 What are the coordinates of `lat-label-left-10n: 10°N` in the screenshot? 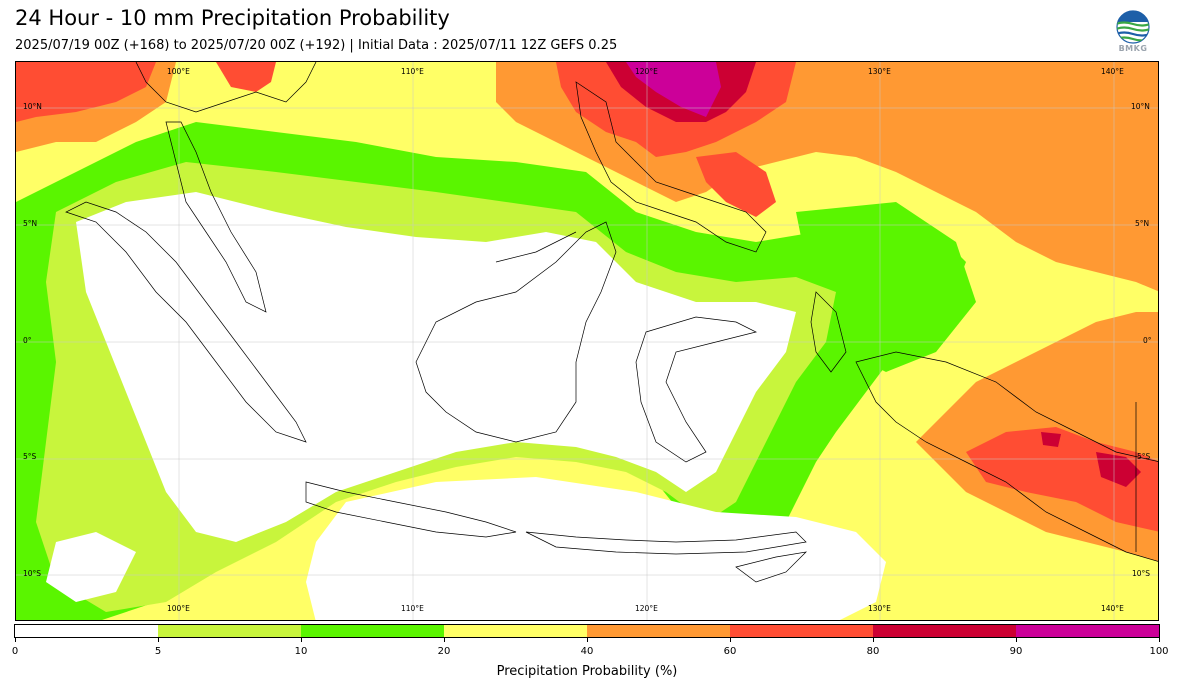 It's located at (32, 106).